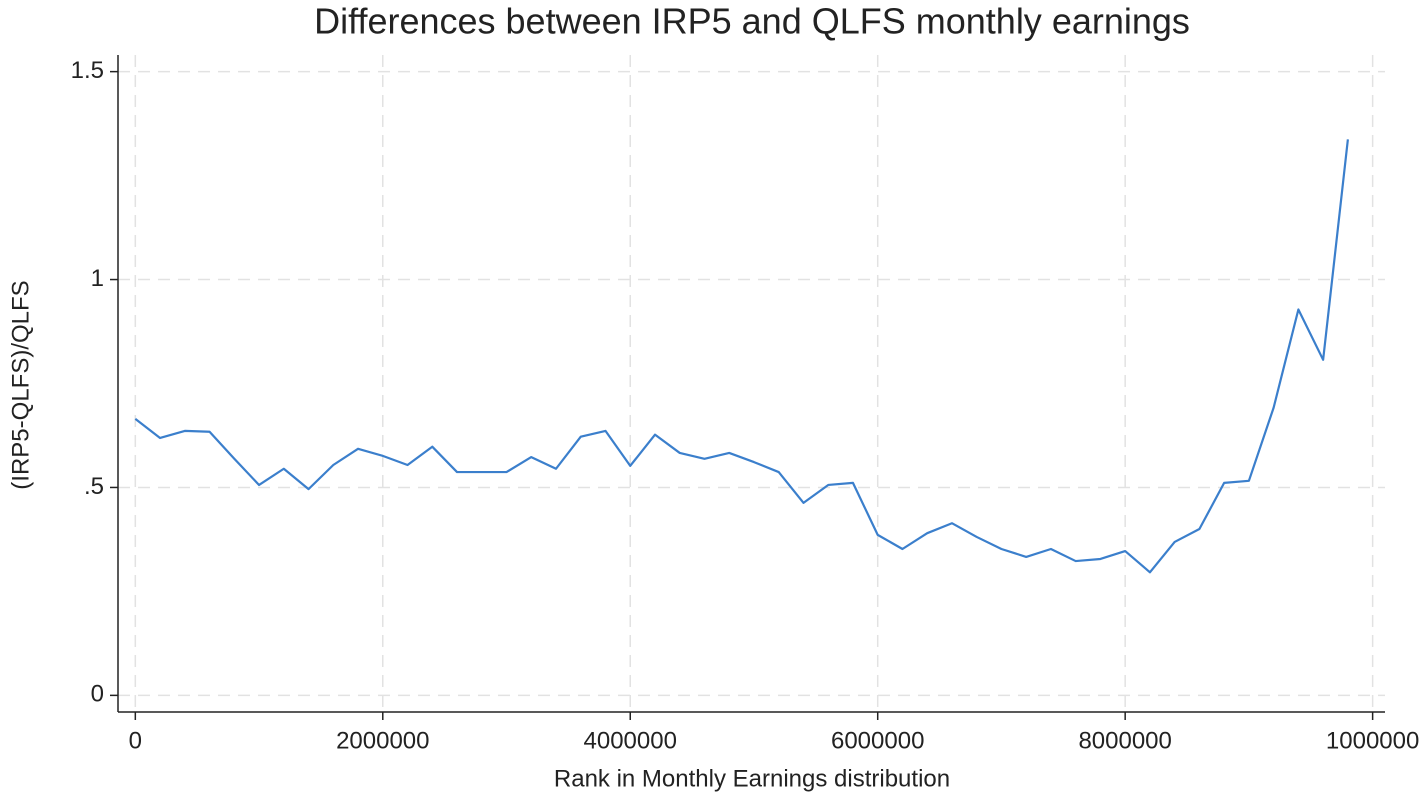 The image size is (1421, 809). Describe the element at coordinates (382, 740) in the screenshot. I see `x-tick-label: 2000000` at that location.